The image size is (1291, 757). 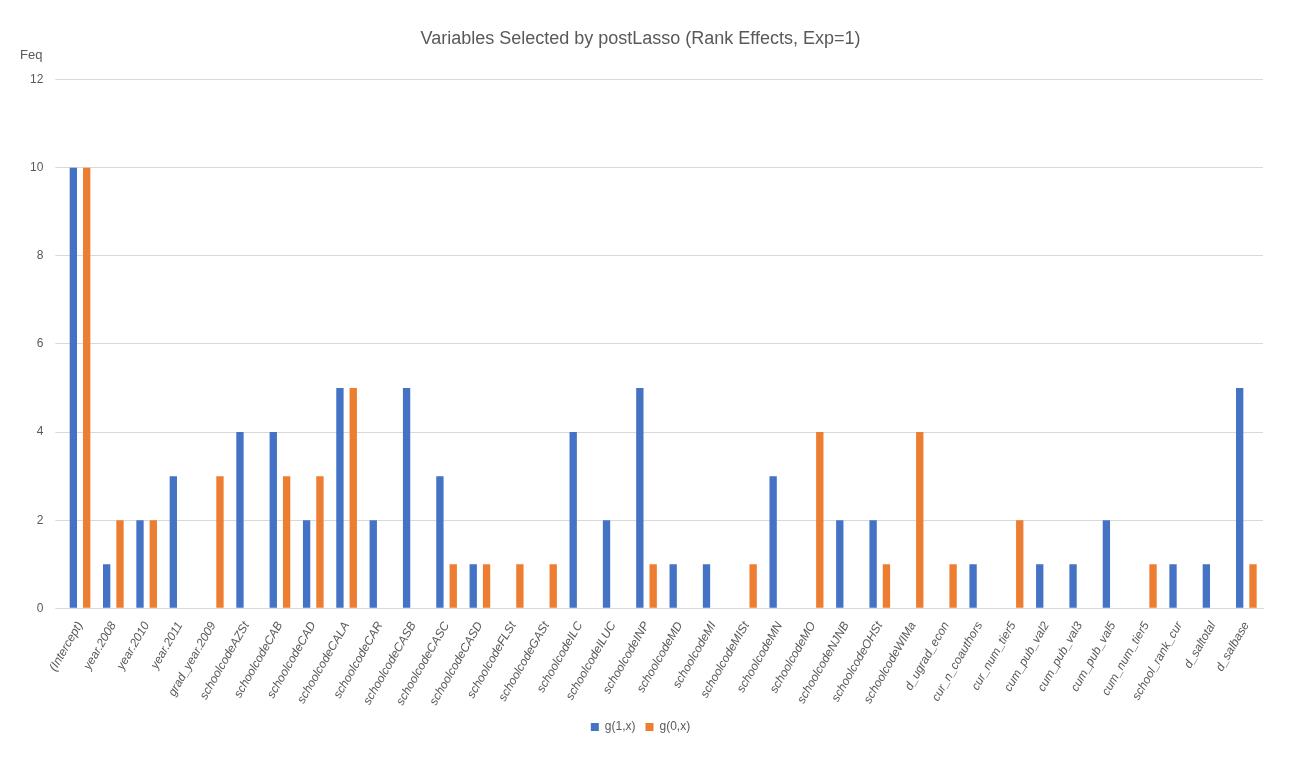 What do you see at coordinates (40, 607) in the screenshot?
I see `y-tick-label: 0` at bounding box center [40, 607].